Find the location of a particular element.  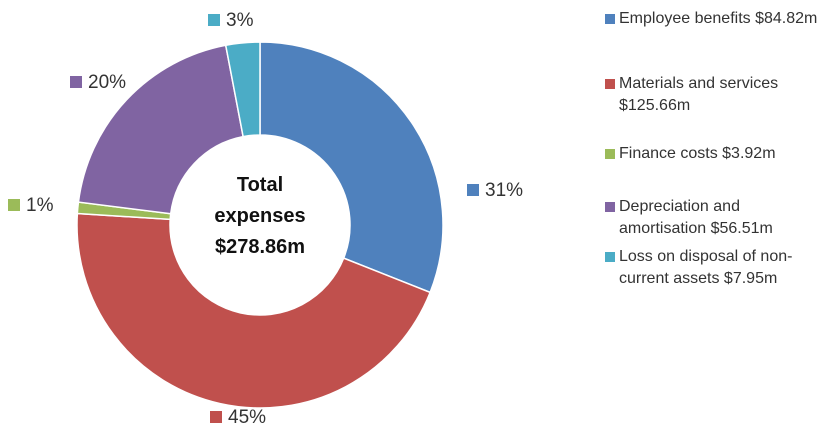

legend-label: Depreciation and amortisation $56.51m is located at coordinates (696, 217).